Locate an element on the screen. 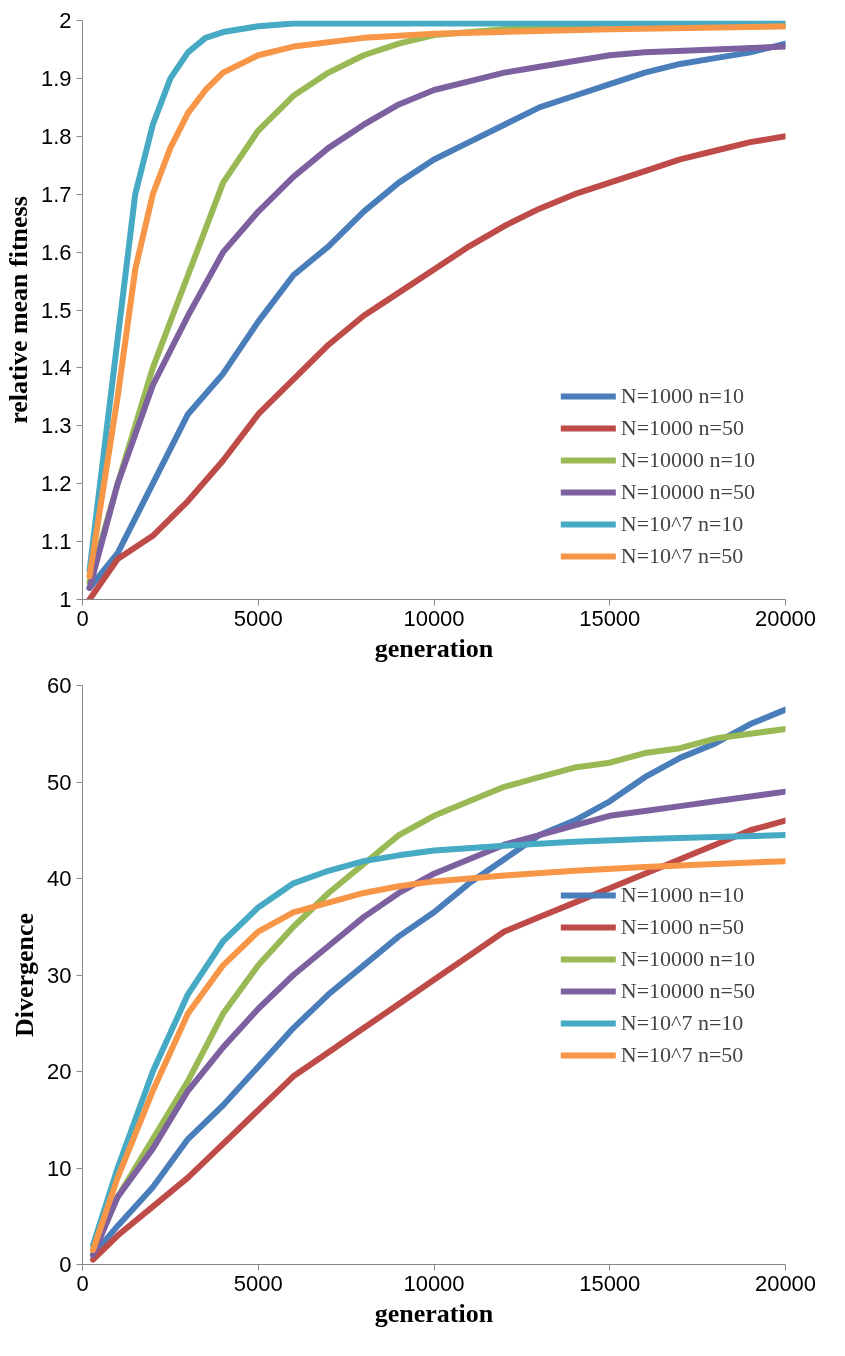 Image resolution: width=845 pixels, height=1356 pixels. y-tick-label: 1.6 is located at coordinates (56, 252).